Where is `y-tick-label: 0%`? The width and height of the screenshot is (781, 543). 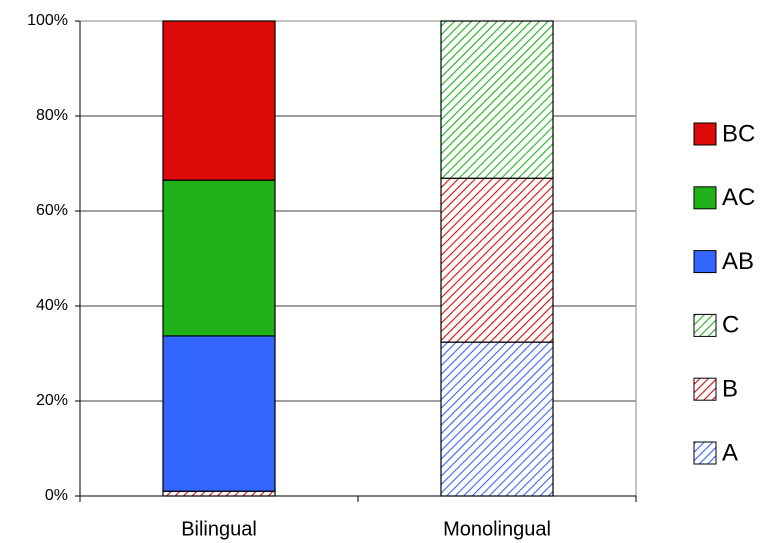
y-tick-label: 0% is located at coordinates (56, 495).